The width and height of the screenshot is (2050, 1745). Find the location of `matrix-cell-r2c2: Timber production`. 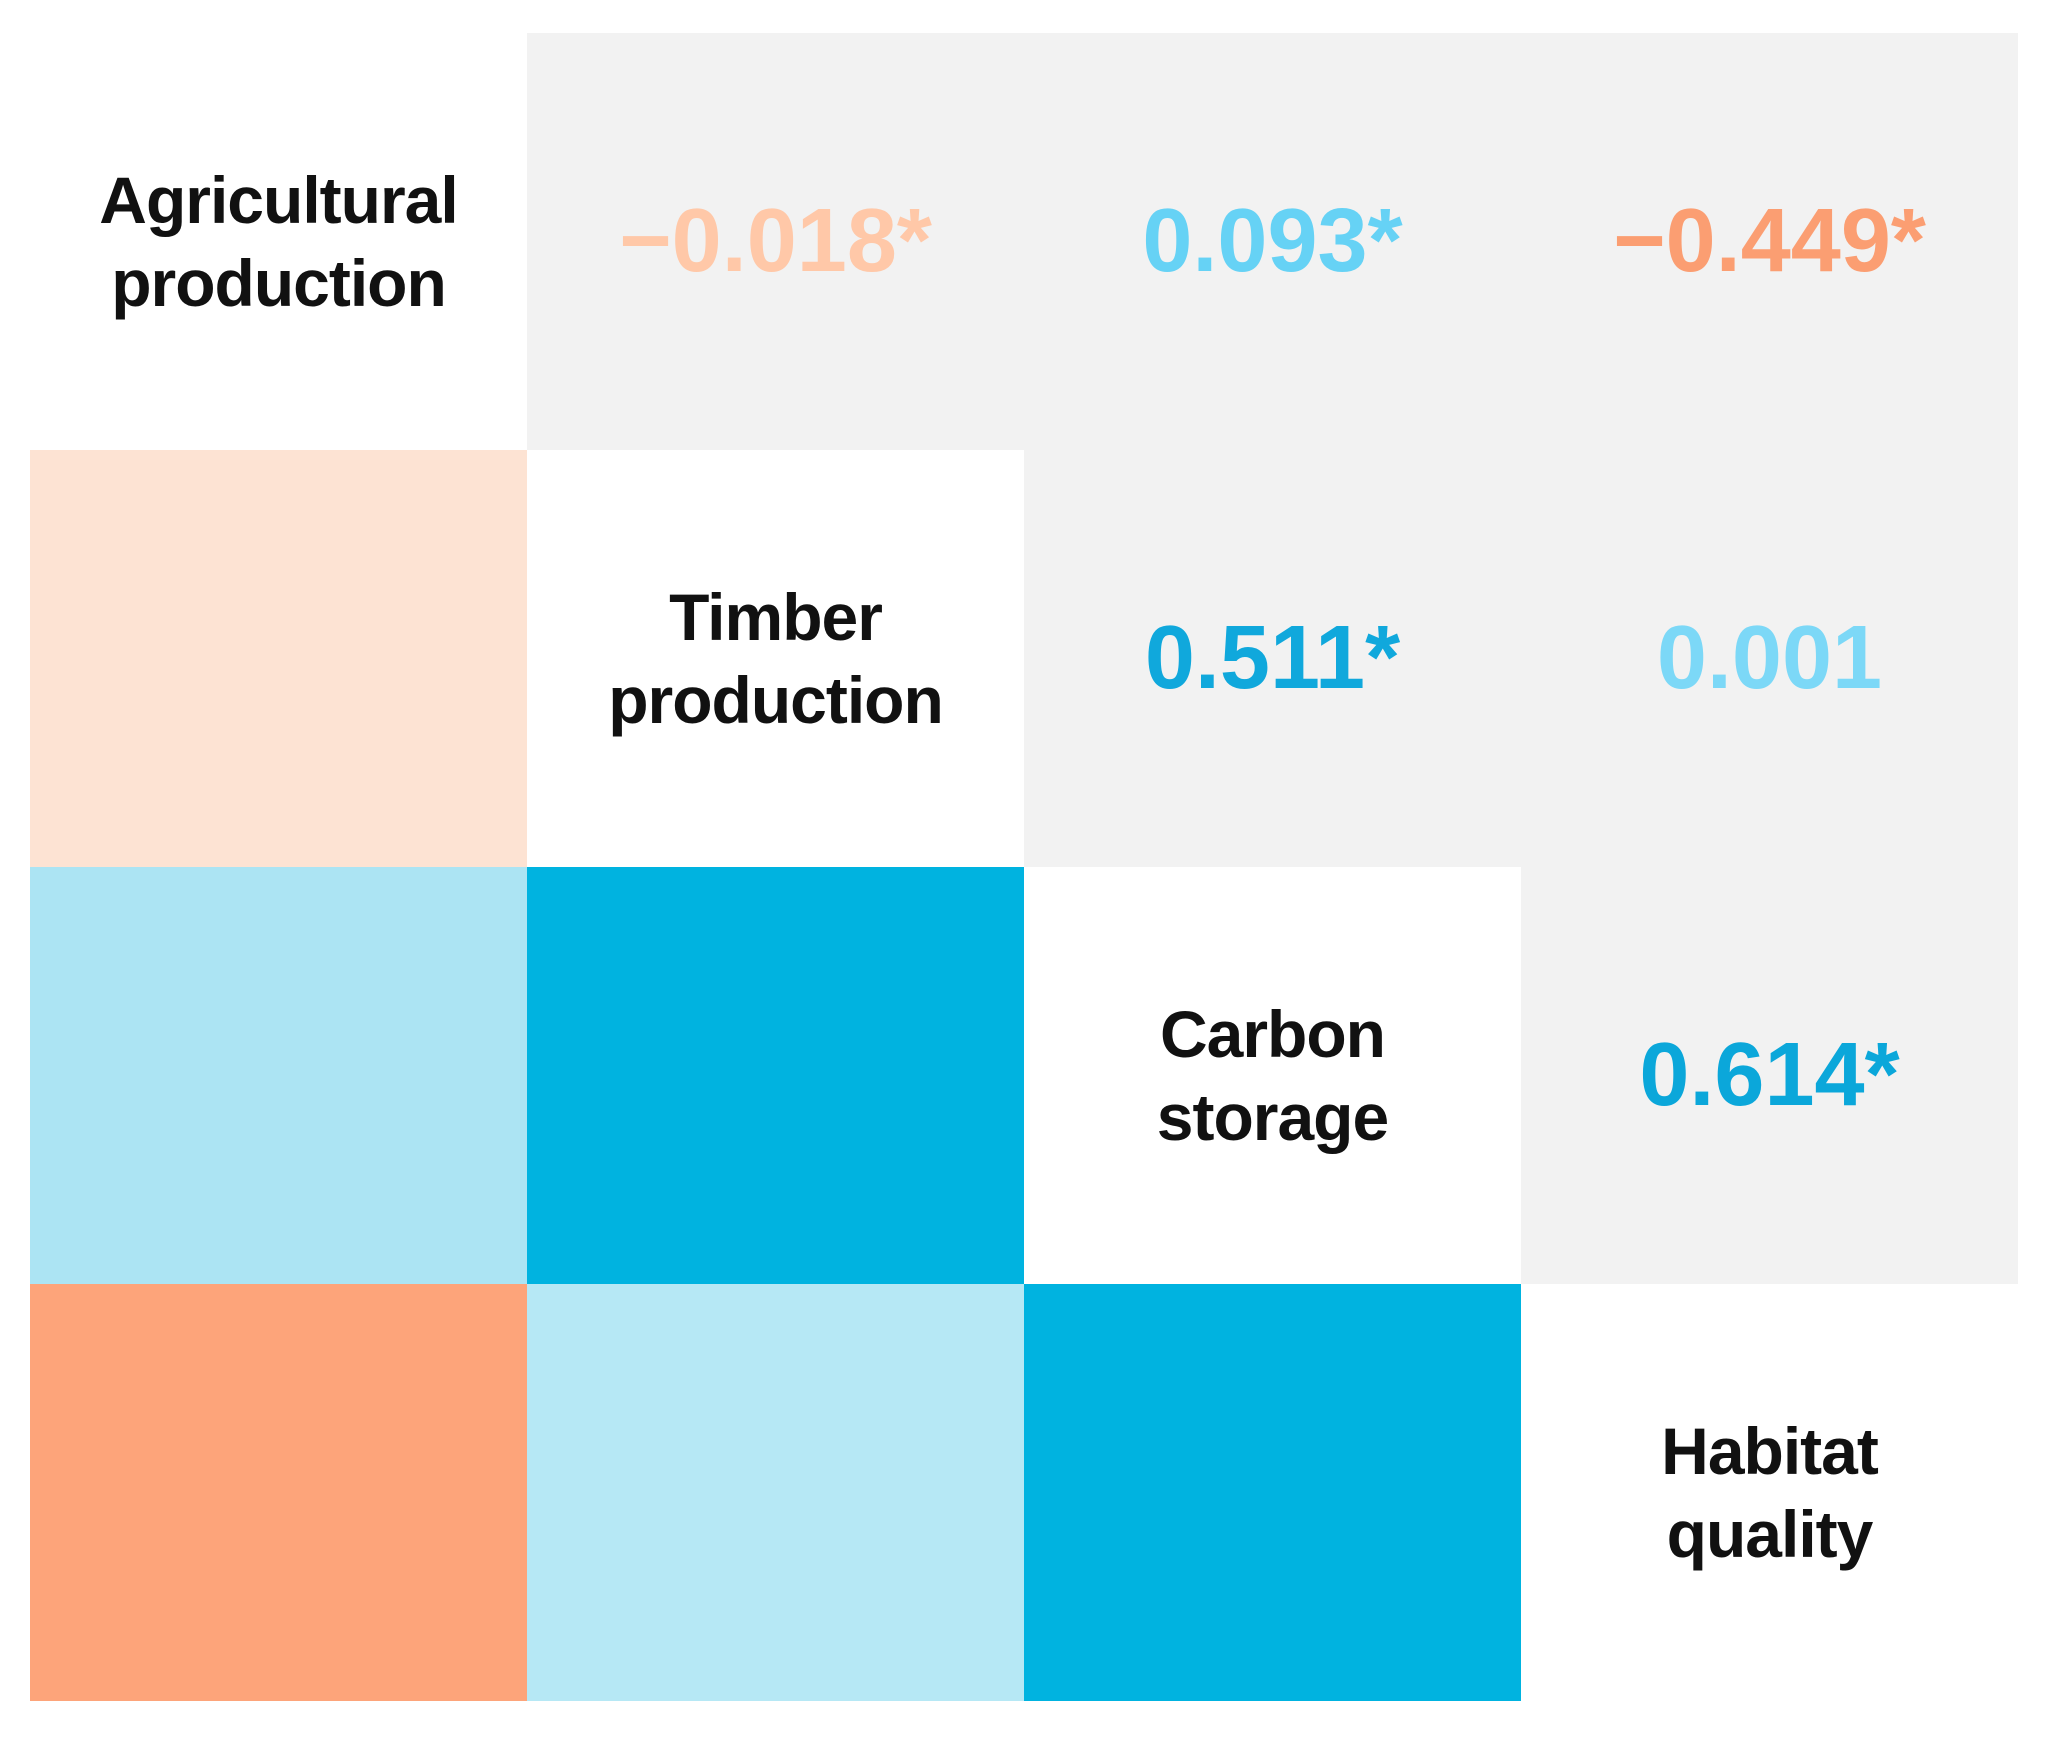

matrix-cell-r2c2: Timber production is located at coordinates (775, 658).